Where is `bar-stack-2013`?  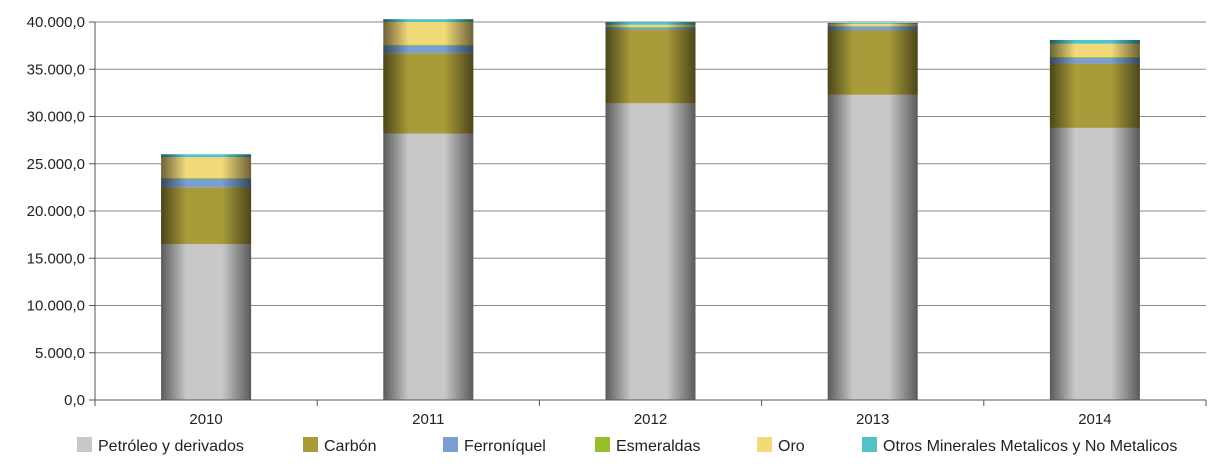
bar-stack-2013 is located at coordinates (872, 211).